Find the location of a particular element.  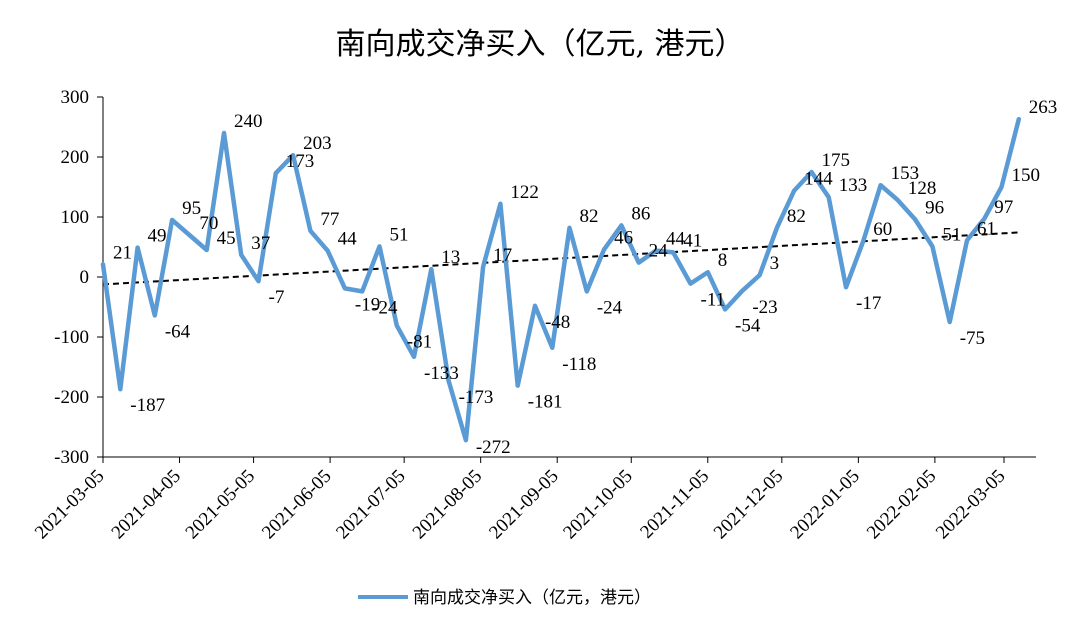

legend: 南向成交净买入（亿元，港元） is located at coordinates (504, 598).